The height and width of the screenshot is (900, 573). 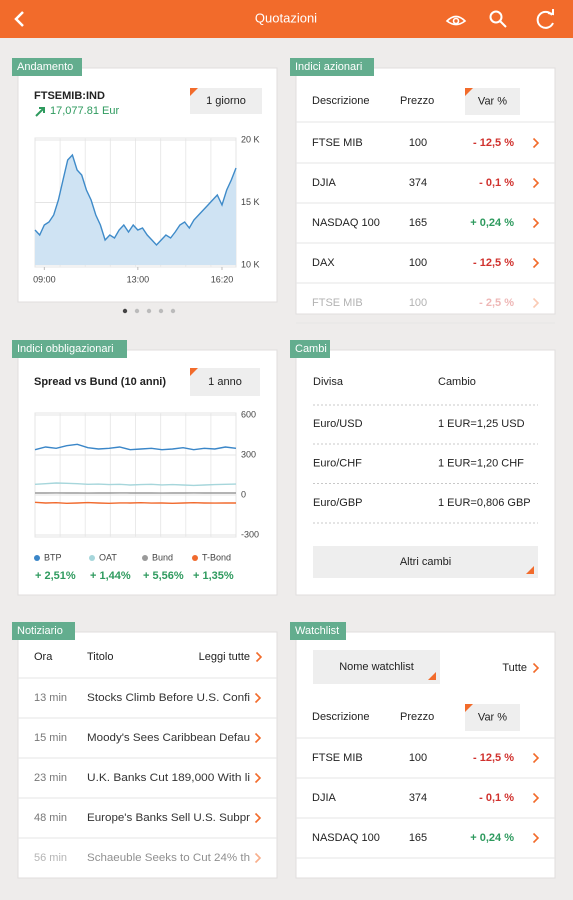 What do you see at coordinates (224, 657) in the screenshot?
I see `read-all-link: Leggi tutte` at bounding box center [224, 657].